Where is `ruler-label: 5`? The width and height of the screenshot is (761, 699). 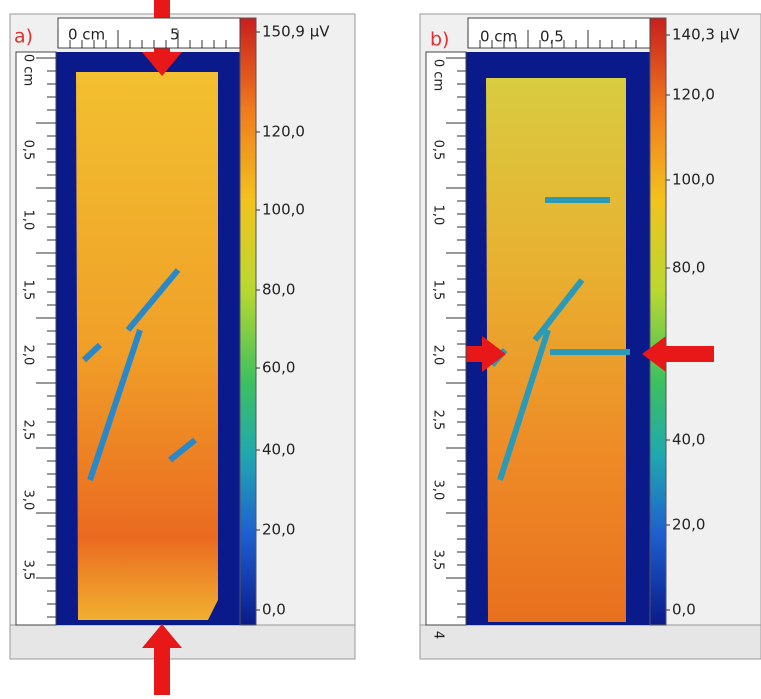
ruler-label: 5 is located at coordinates (175, 35).